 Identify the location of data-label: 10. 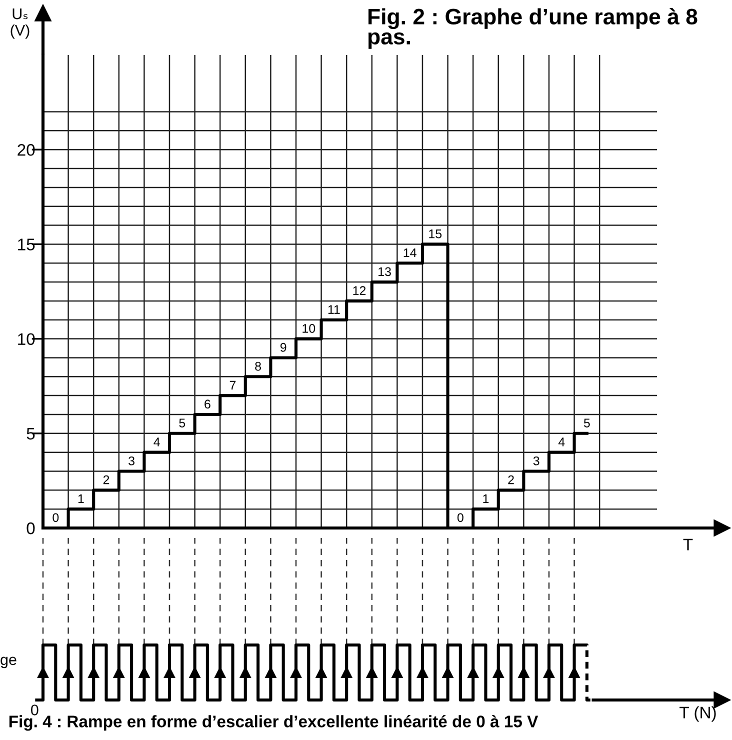
(309, 328).